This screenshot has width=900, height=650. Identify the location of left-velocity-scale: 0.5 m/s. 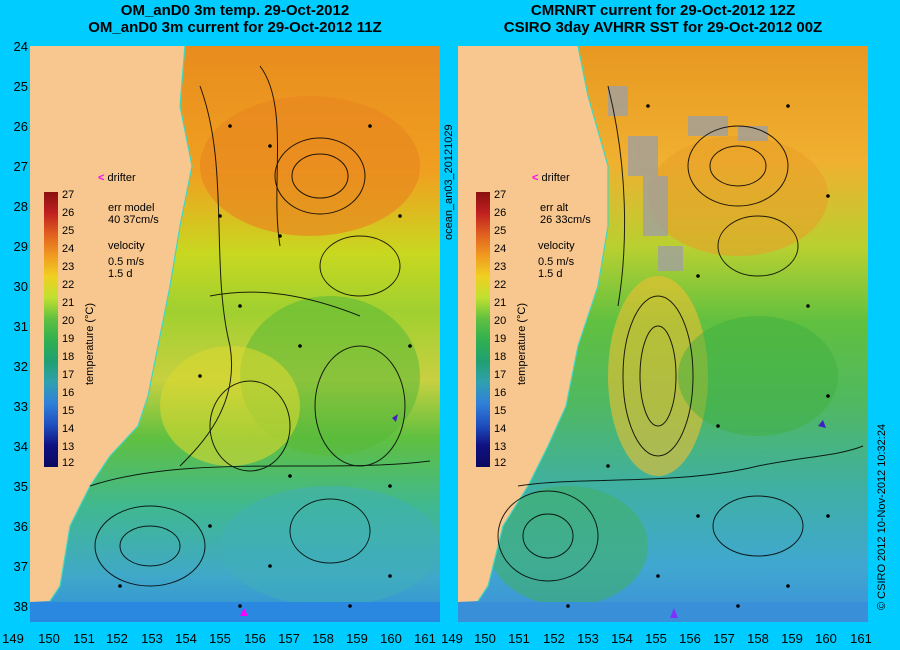
(126, 262).